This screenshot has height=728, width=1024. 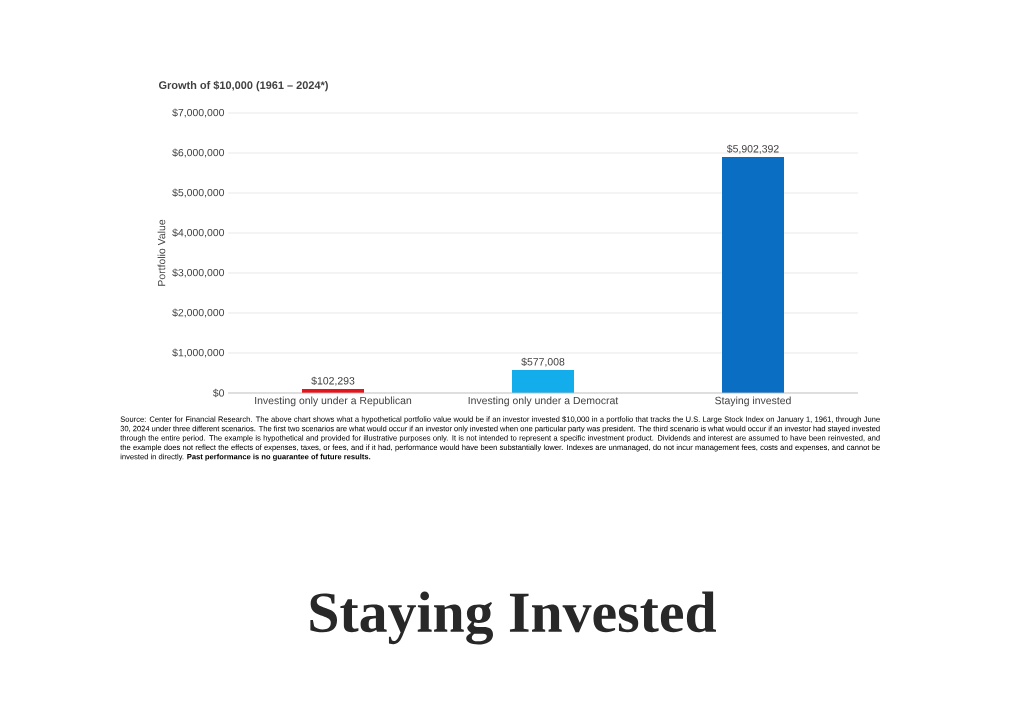 What do you see at coordinates (333, 401) in the screenshot?
I see `x-tick-label: Investing only under a Republican` at bounding box center [333, 401].